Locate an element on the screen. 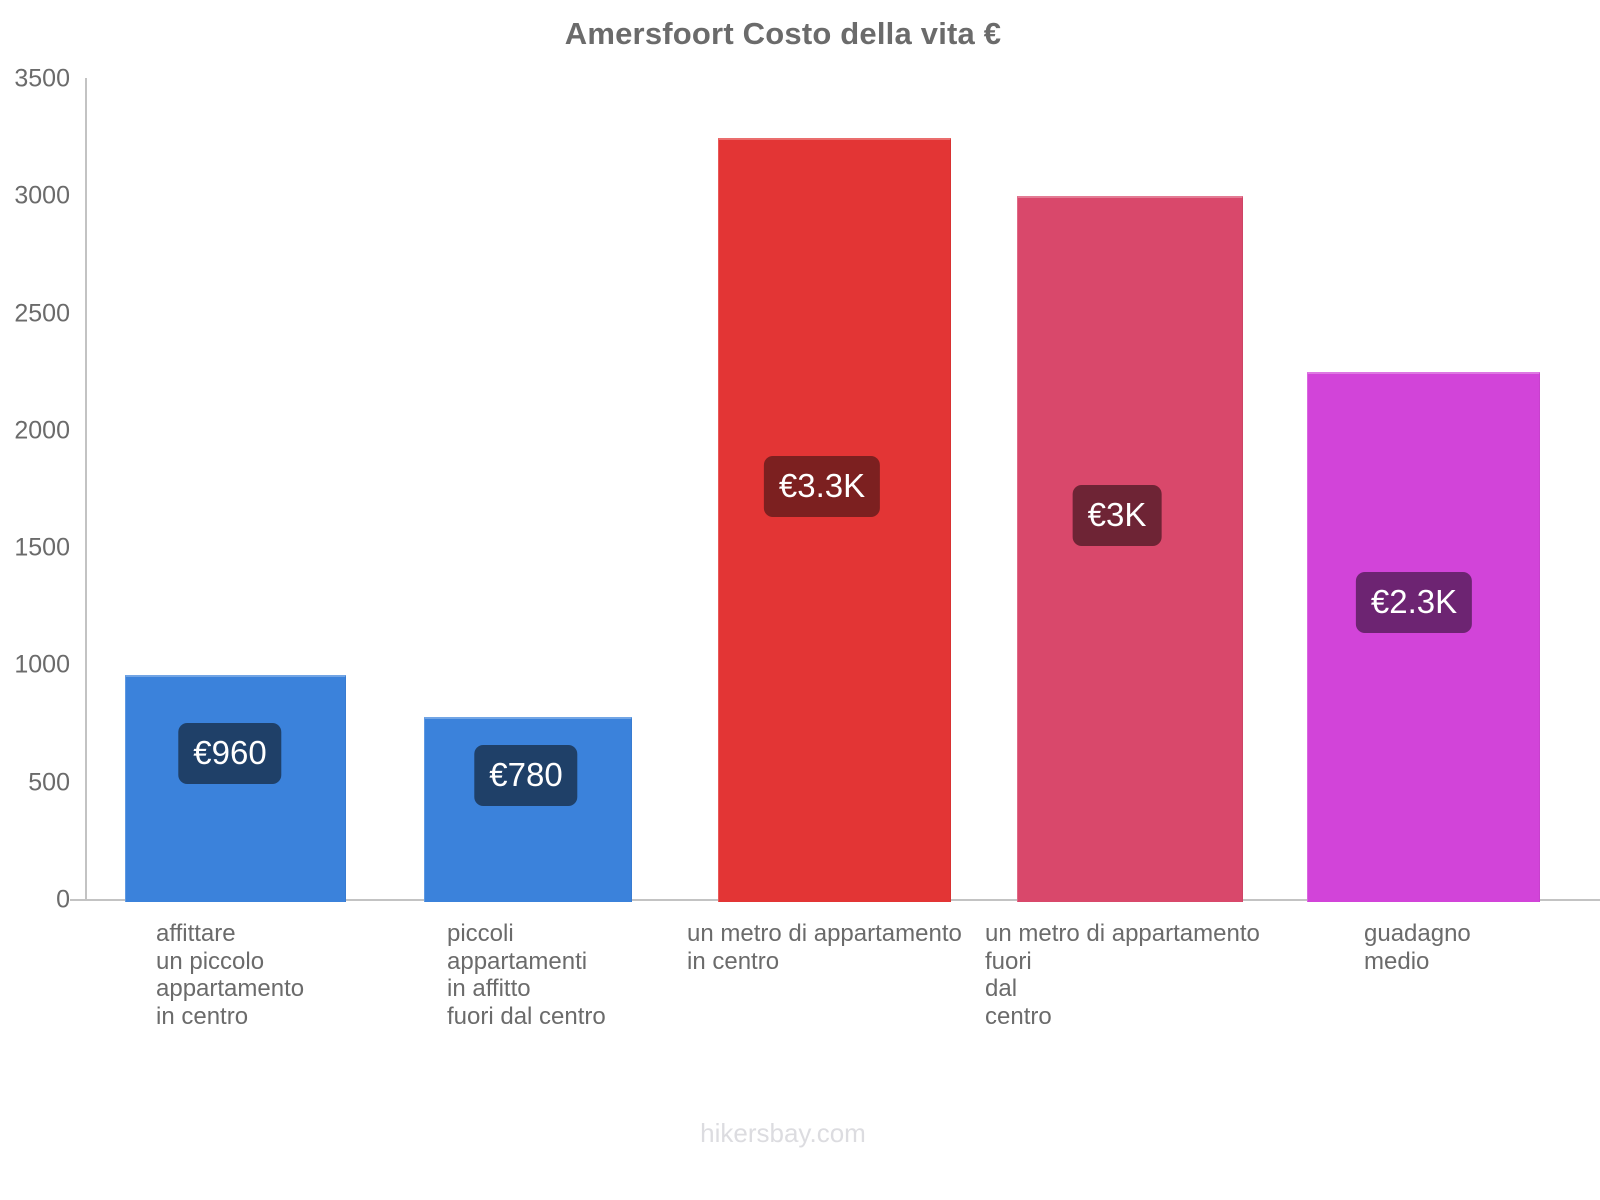 This screenshot has height=1200, width=1600. y-axis-tick-label: 2500 is located at coordinates (42, 313).